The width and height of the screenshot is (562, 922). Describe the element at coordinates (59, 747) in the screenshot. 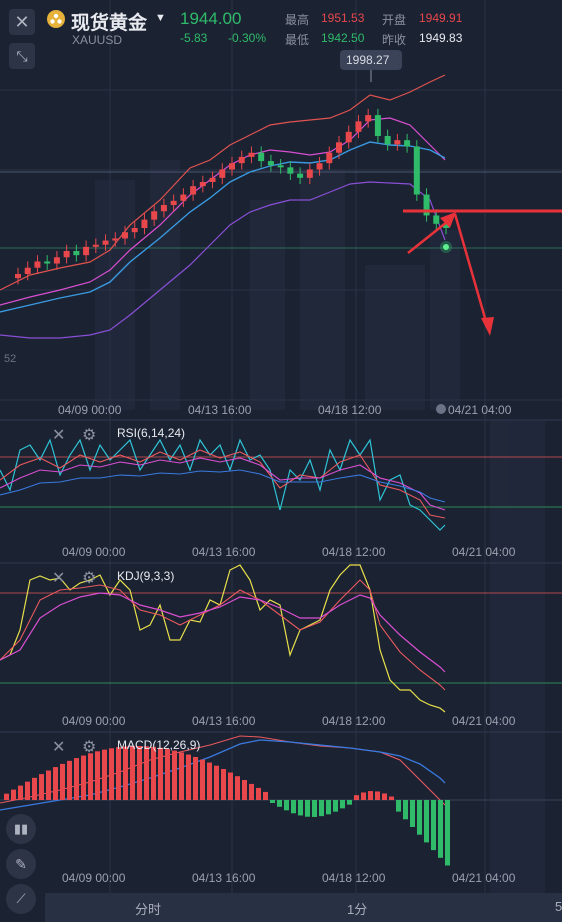

I see `macd-close-icon: ✕` at that location.